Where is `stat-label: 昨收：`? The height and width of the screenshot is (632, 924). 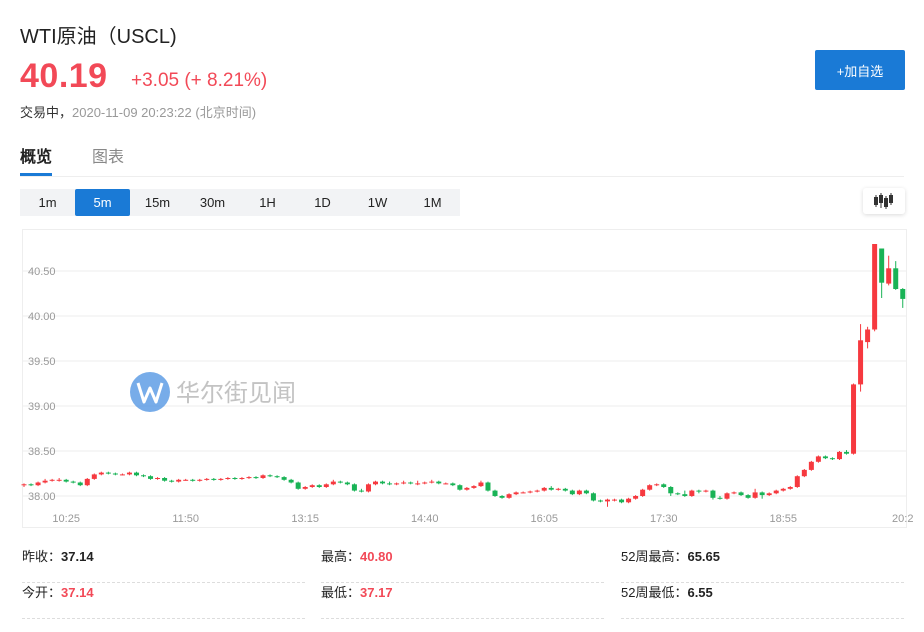 stat-label: 昨收： is located at coordinates (42, 556).